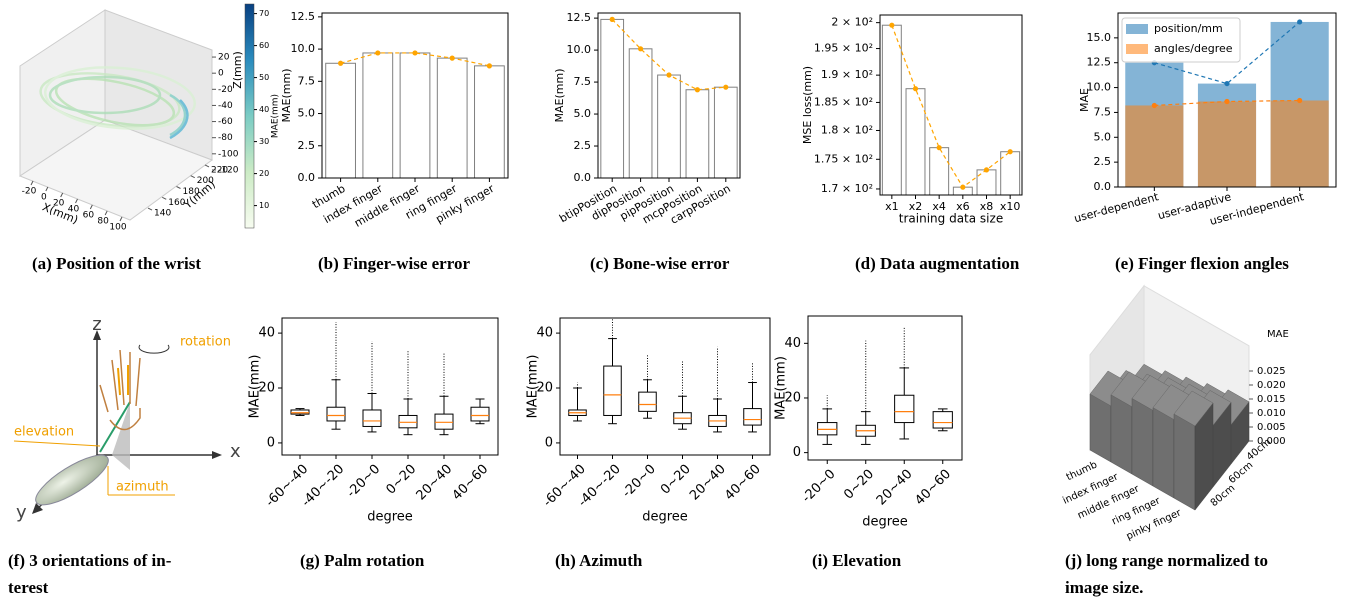  What do you see at coordinates (1271, 441) in the screenshot?
I see `z-tick-label: 0.000` at bounding box center [1271, 441].